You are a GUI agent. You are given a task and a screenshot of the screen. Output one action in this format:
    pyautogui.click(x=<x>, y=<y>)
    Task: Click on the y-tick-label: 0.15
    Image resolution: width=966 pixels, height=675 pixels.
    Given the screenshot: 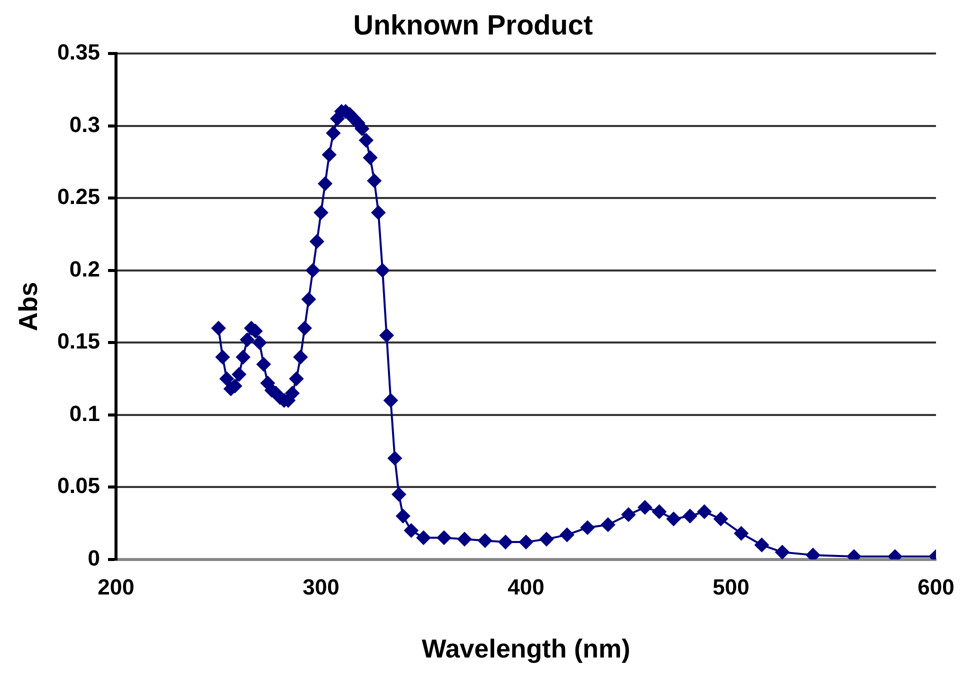 What is the action you would take?
    pyautogui.click(x=78, y=341)
    